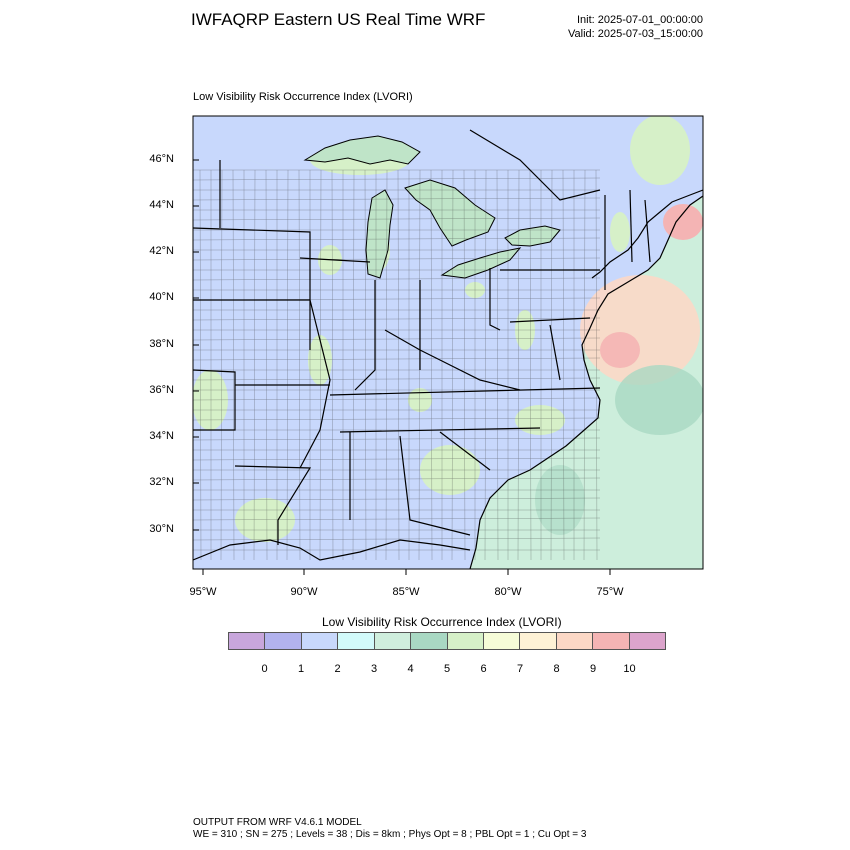  Describe the element at coordinates (203, 592) in the screenshot. I see `lon-label: 95°W` at that location.